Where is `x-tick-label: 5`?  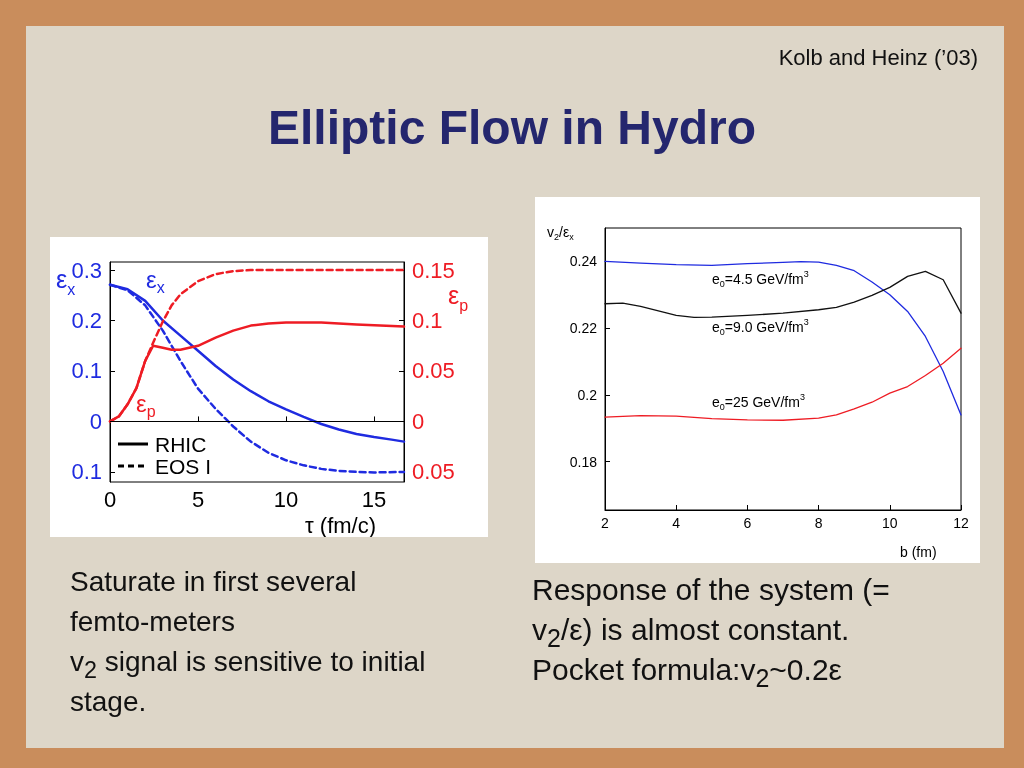 x-tick-label: 5 is located at coordinates (198, 499).